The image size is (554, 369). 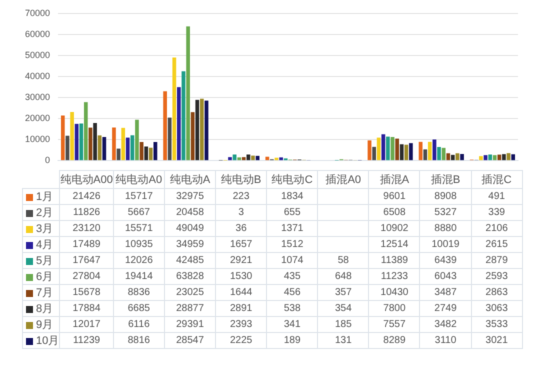 I want to click on data-label: 12017, so click(x=87, y=324).